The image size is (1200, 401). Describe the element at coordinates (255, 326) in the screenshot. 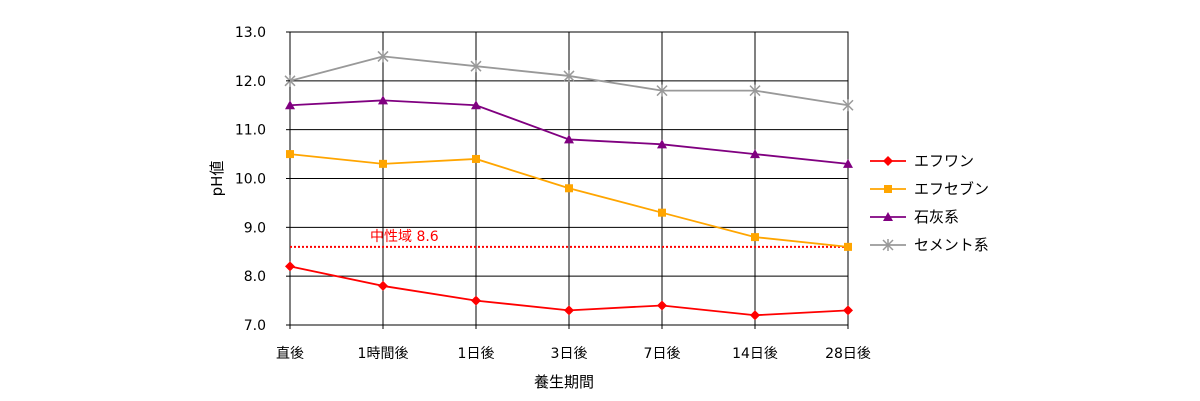

I see `y-tick-label: 7.0` at that location.